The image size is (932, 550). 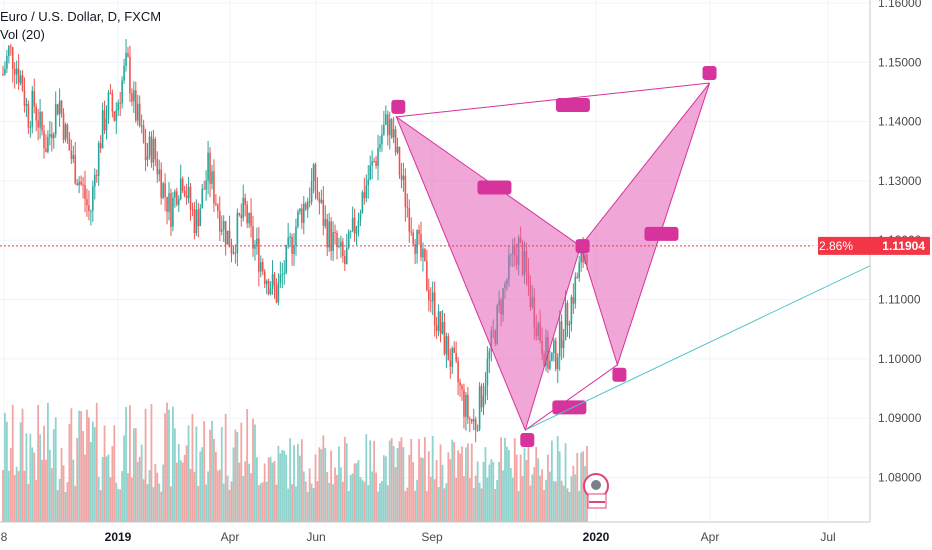 I want to click on time-tick-label: Apr, so click(x=230, y=537).